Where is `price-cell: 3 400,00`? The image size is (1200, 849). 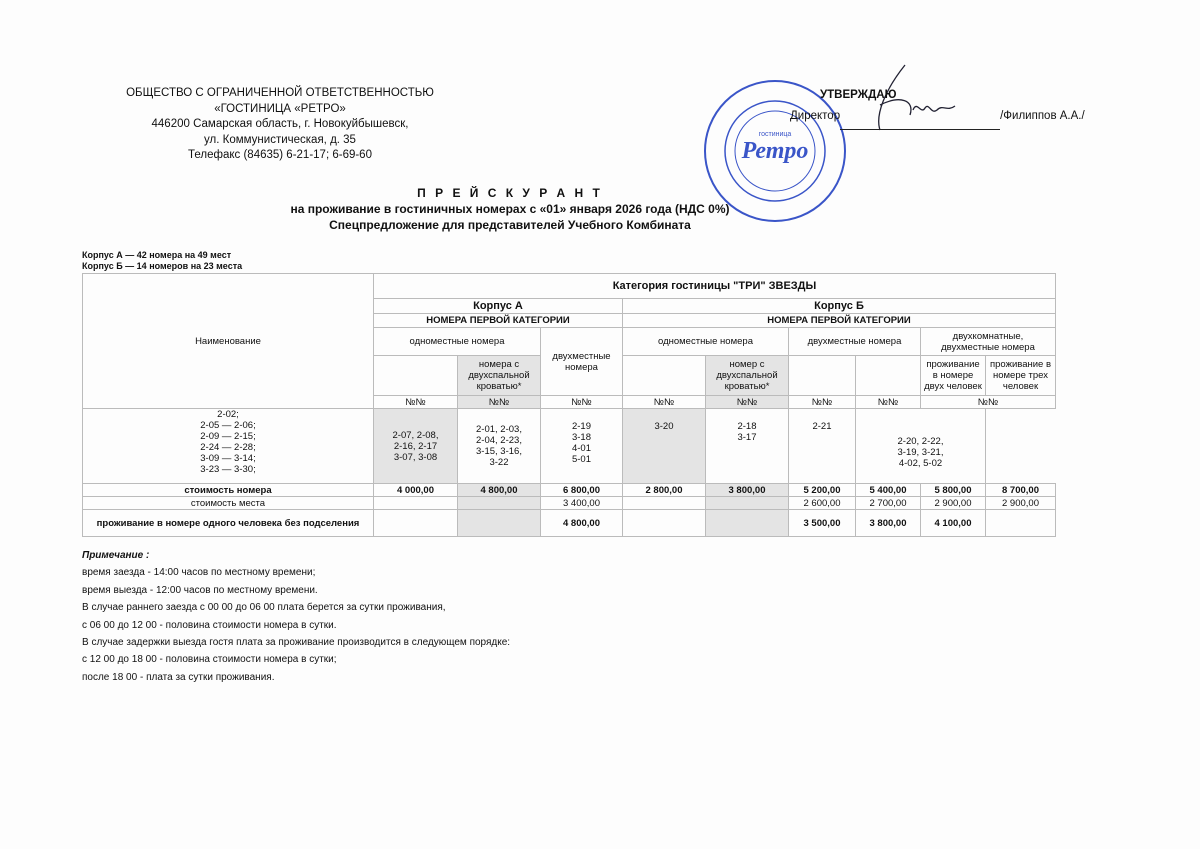 price-cell: 3 400,00 is located at coordinates (581, 503).